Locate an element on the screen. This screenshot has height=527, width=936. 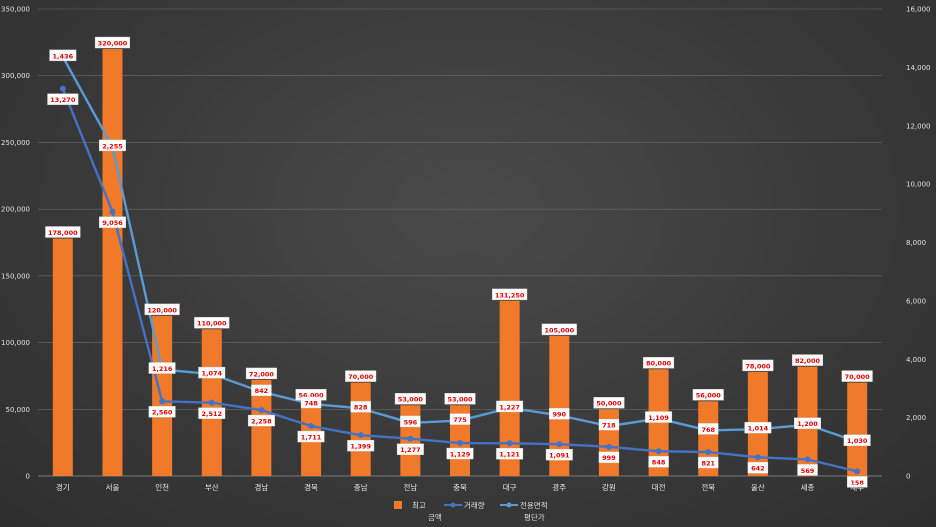
left-tick-label: 0 is located at coordinates (28, 477).